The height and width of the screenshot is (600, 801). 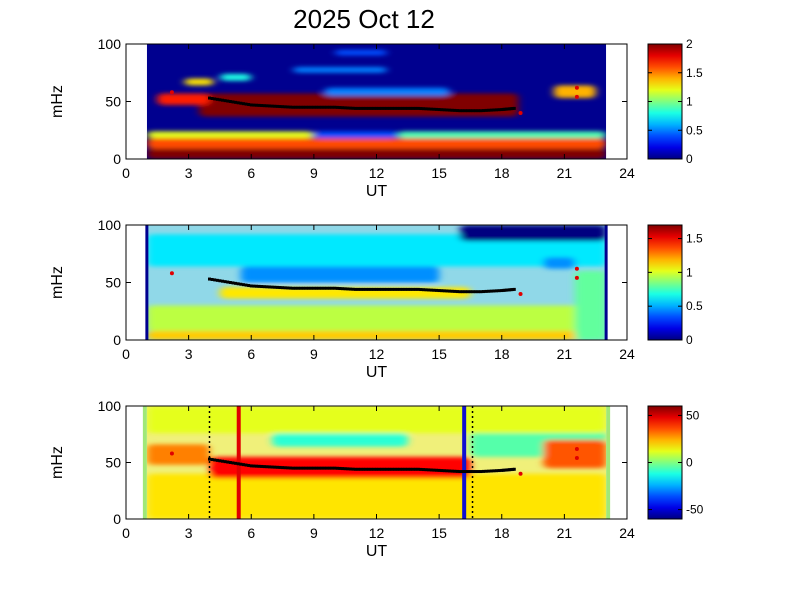 What do you see at coordinates (689, 102) in the screenshot?
I see `colorbar-tick-label: 1` at bounding box center [689, 102].